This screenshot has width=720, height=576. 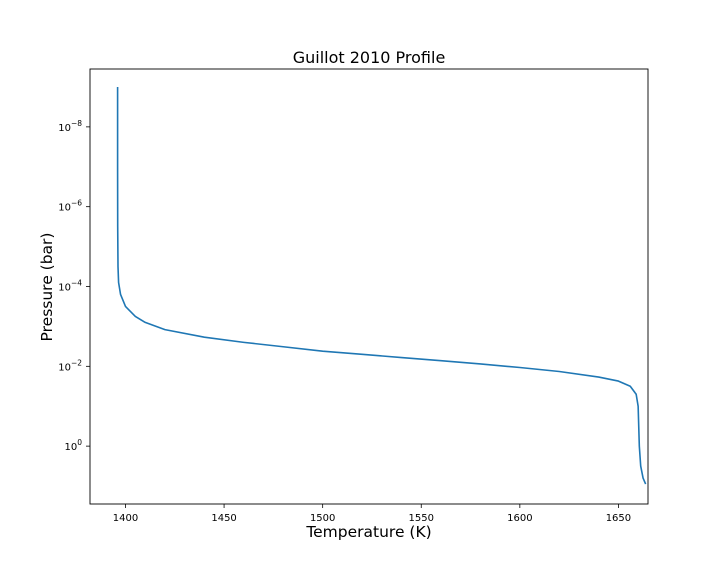 What do you see at coordinates (368, 532) in the screenshot?
I see `x-axis-label: Temperature (K)` at bounding box center [368, 532].